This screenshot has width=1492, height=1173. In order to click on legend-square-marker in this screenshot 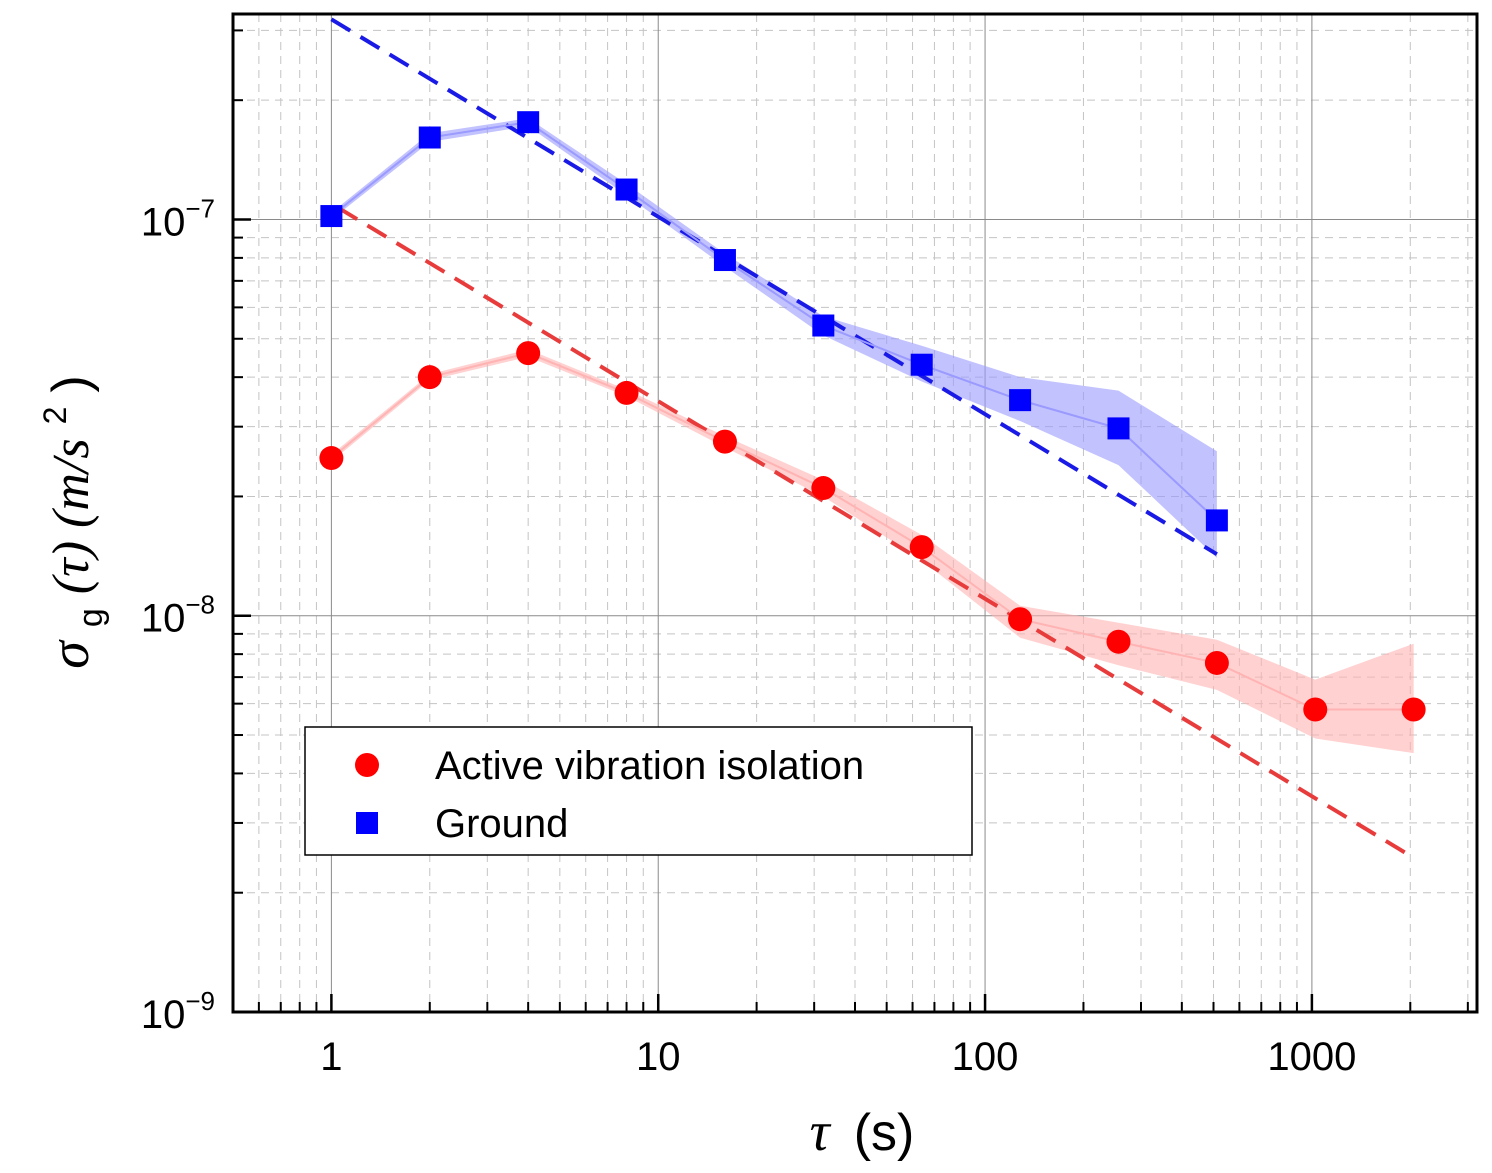, I will do `click(367, 823)`.